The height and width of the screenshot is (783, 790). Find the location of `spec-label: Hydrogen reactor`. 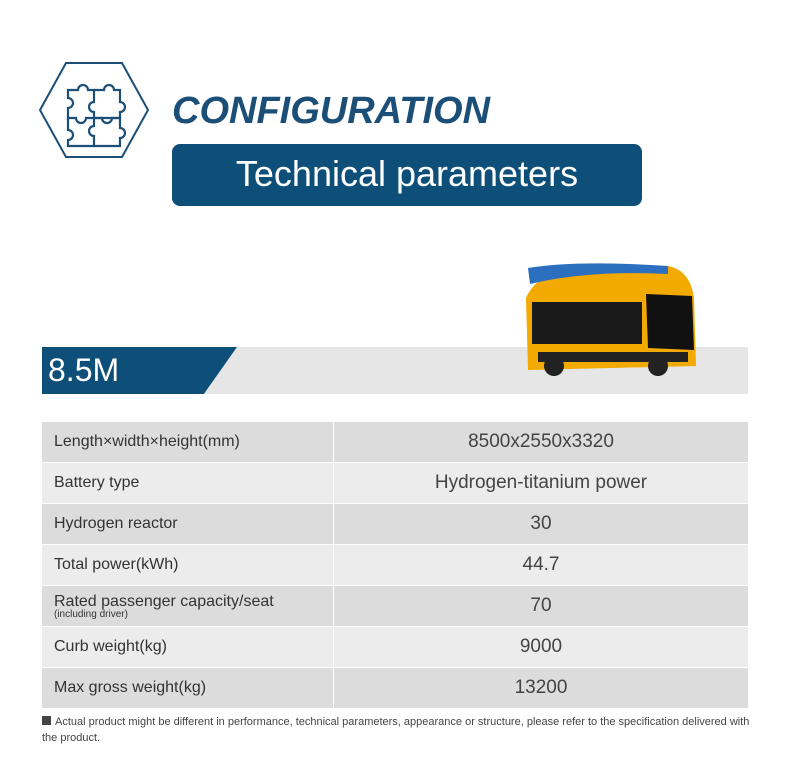

spec-label: Hydrogen reactor is located at coordinates (188, 524).